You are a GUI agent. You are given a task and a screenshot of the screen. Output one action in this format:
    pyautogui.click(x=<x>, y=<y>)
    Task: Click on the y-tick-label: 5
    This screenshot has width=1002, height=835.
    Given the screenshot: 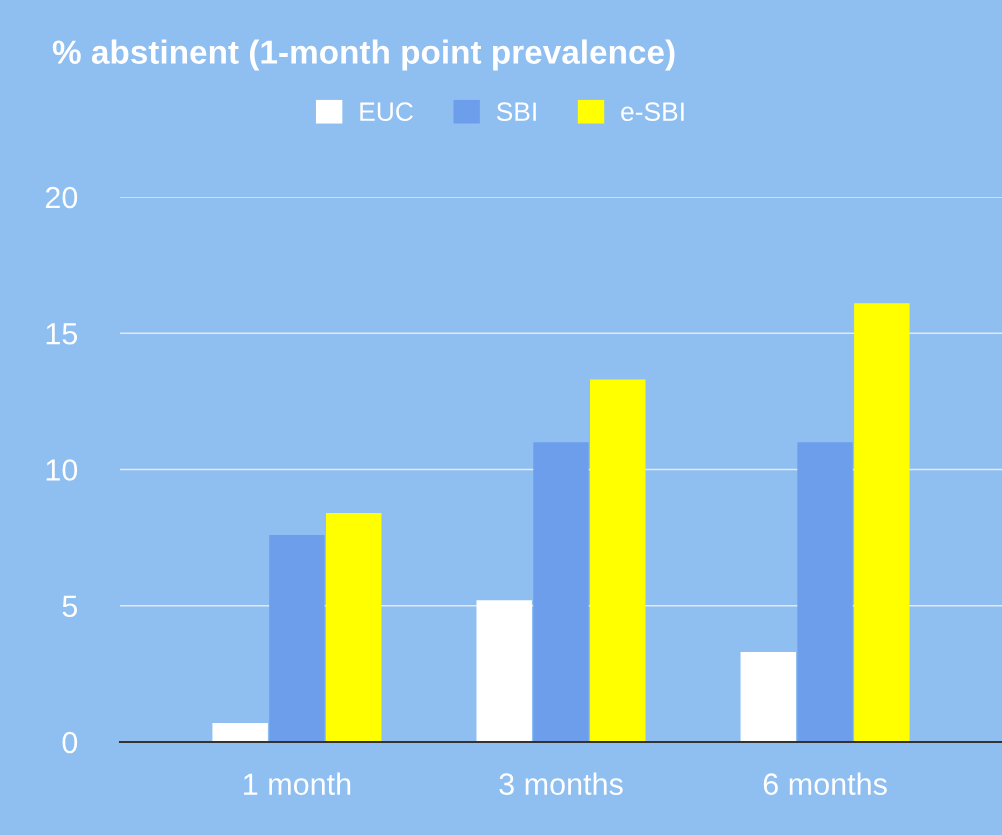 What is the action you would take?
    pyautogui.click(x=70, y=606)
    